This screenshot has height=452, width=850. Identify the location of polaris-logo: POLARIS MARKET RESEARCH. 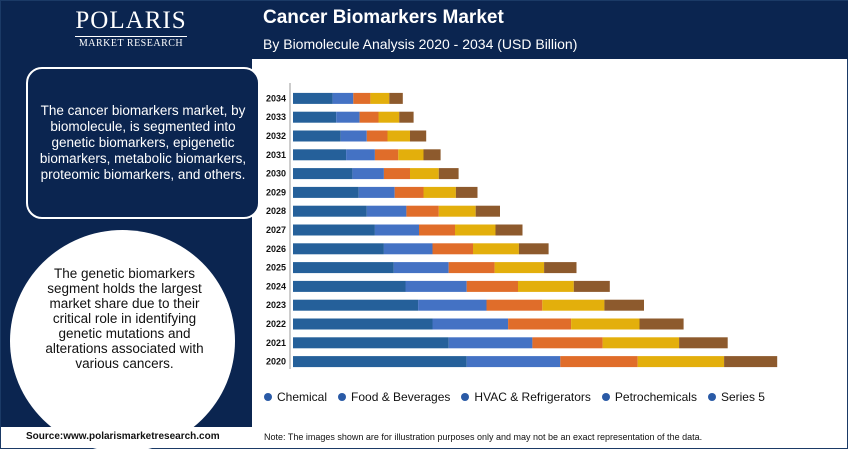
(131, 28).